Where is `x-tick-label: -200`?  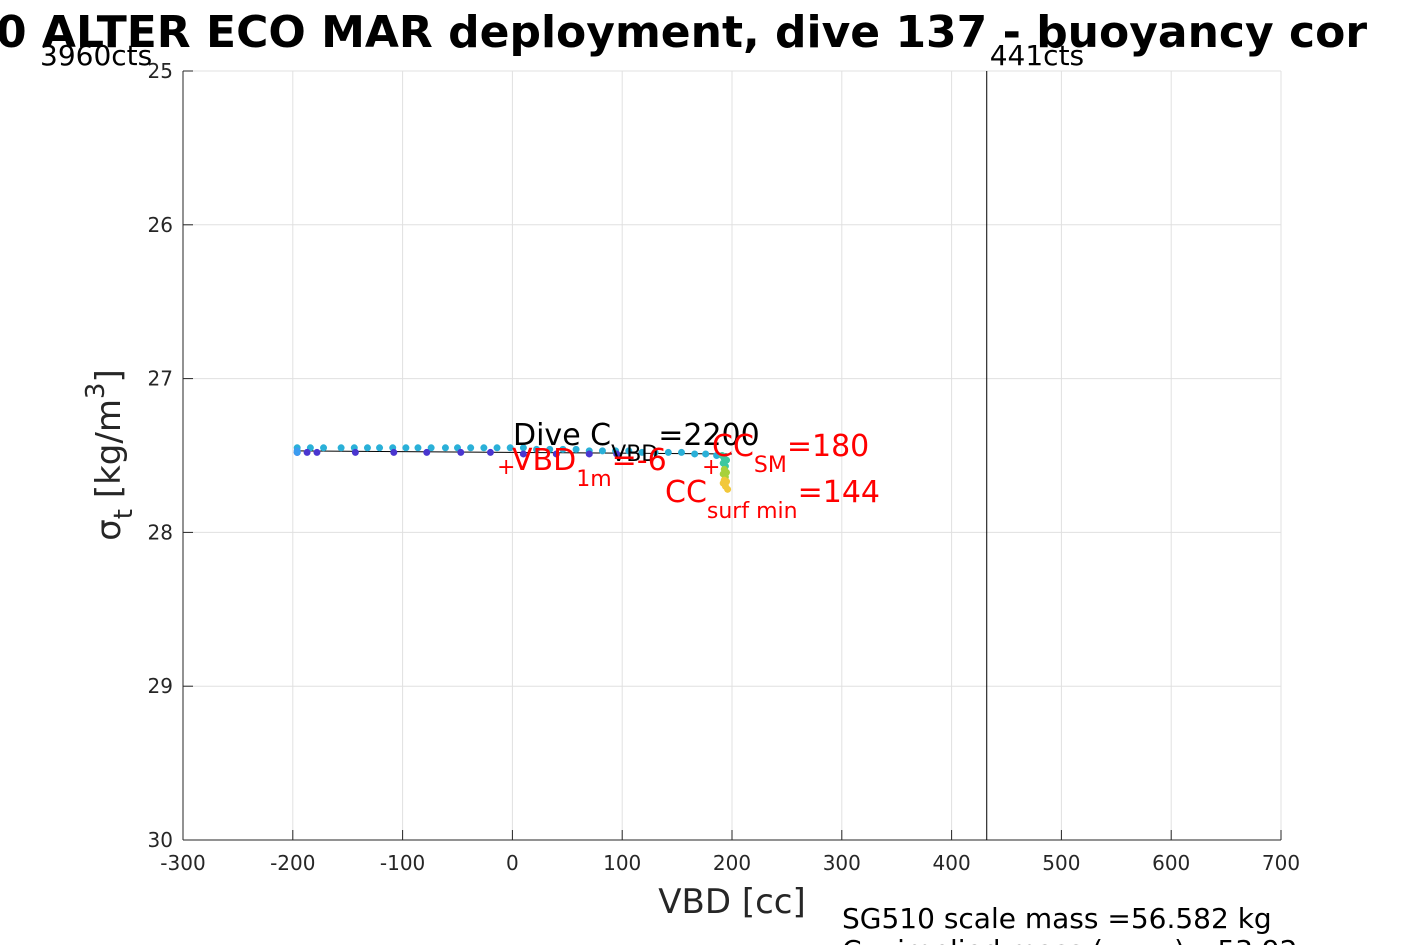
x-tick-label: -200 is located at coordinates (292, 863).